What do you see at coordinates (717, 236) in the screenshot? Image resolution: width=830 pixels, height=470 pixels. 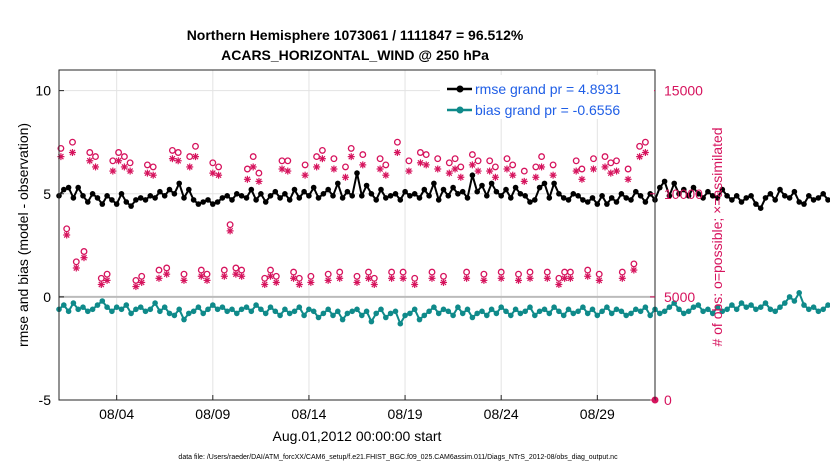 I see `y-axis-right-label: # of obs: o=possible; ×=assimilated` at bounding box center [717, 236].